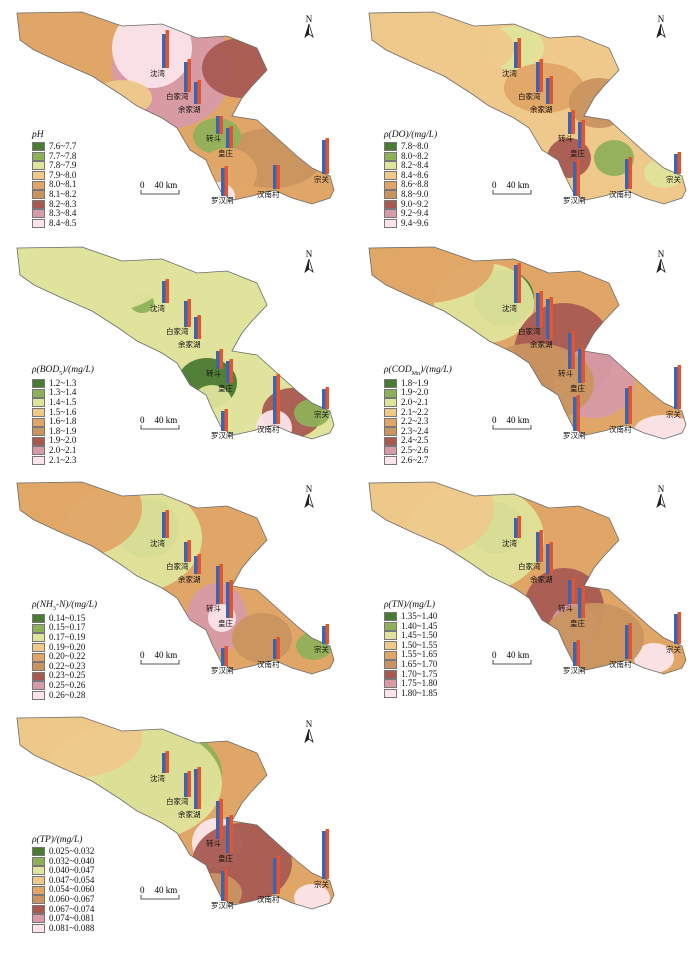  Describe the element at coordinates (410, 214) in the screenshot. I see `legend-item: 9.2~9.4` at that location.